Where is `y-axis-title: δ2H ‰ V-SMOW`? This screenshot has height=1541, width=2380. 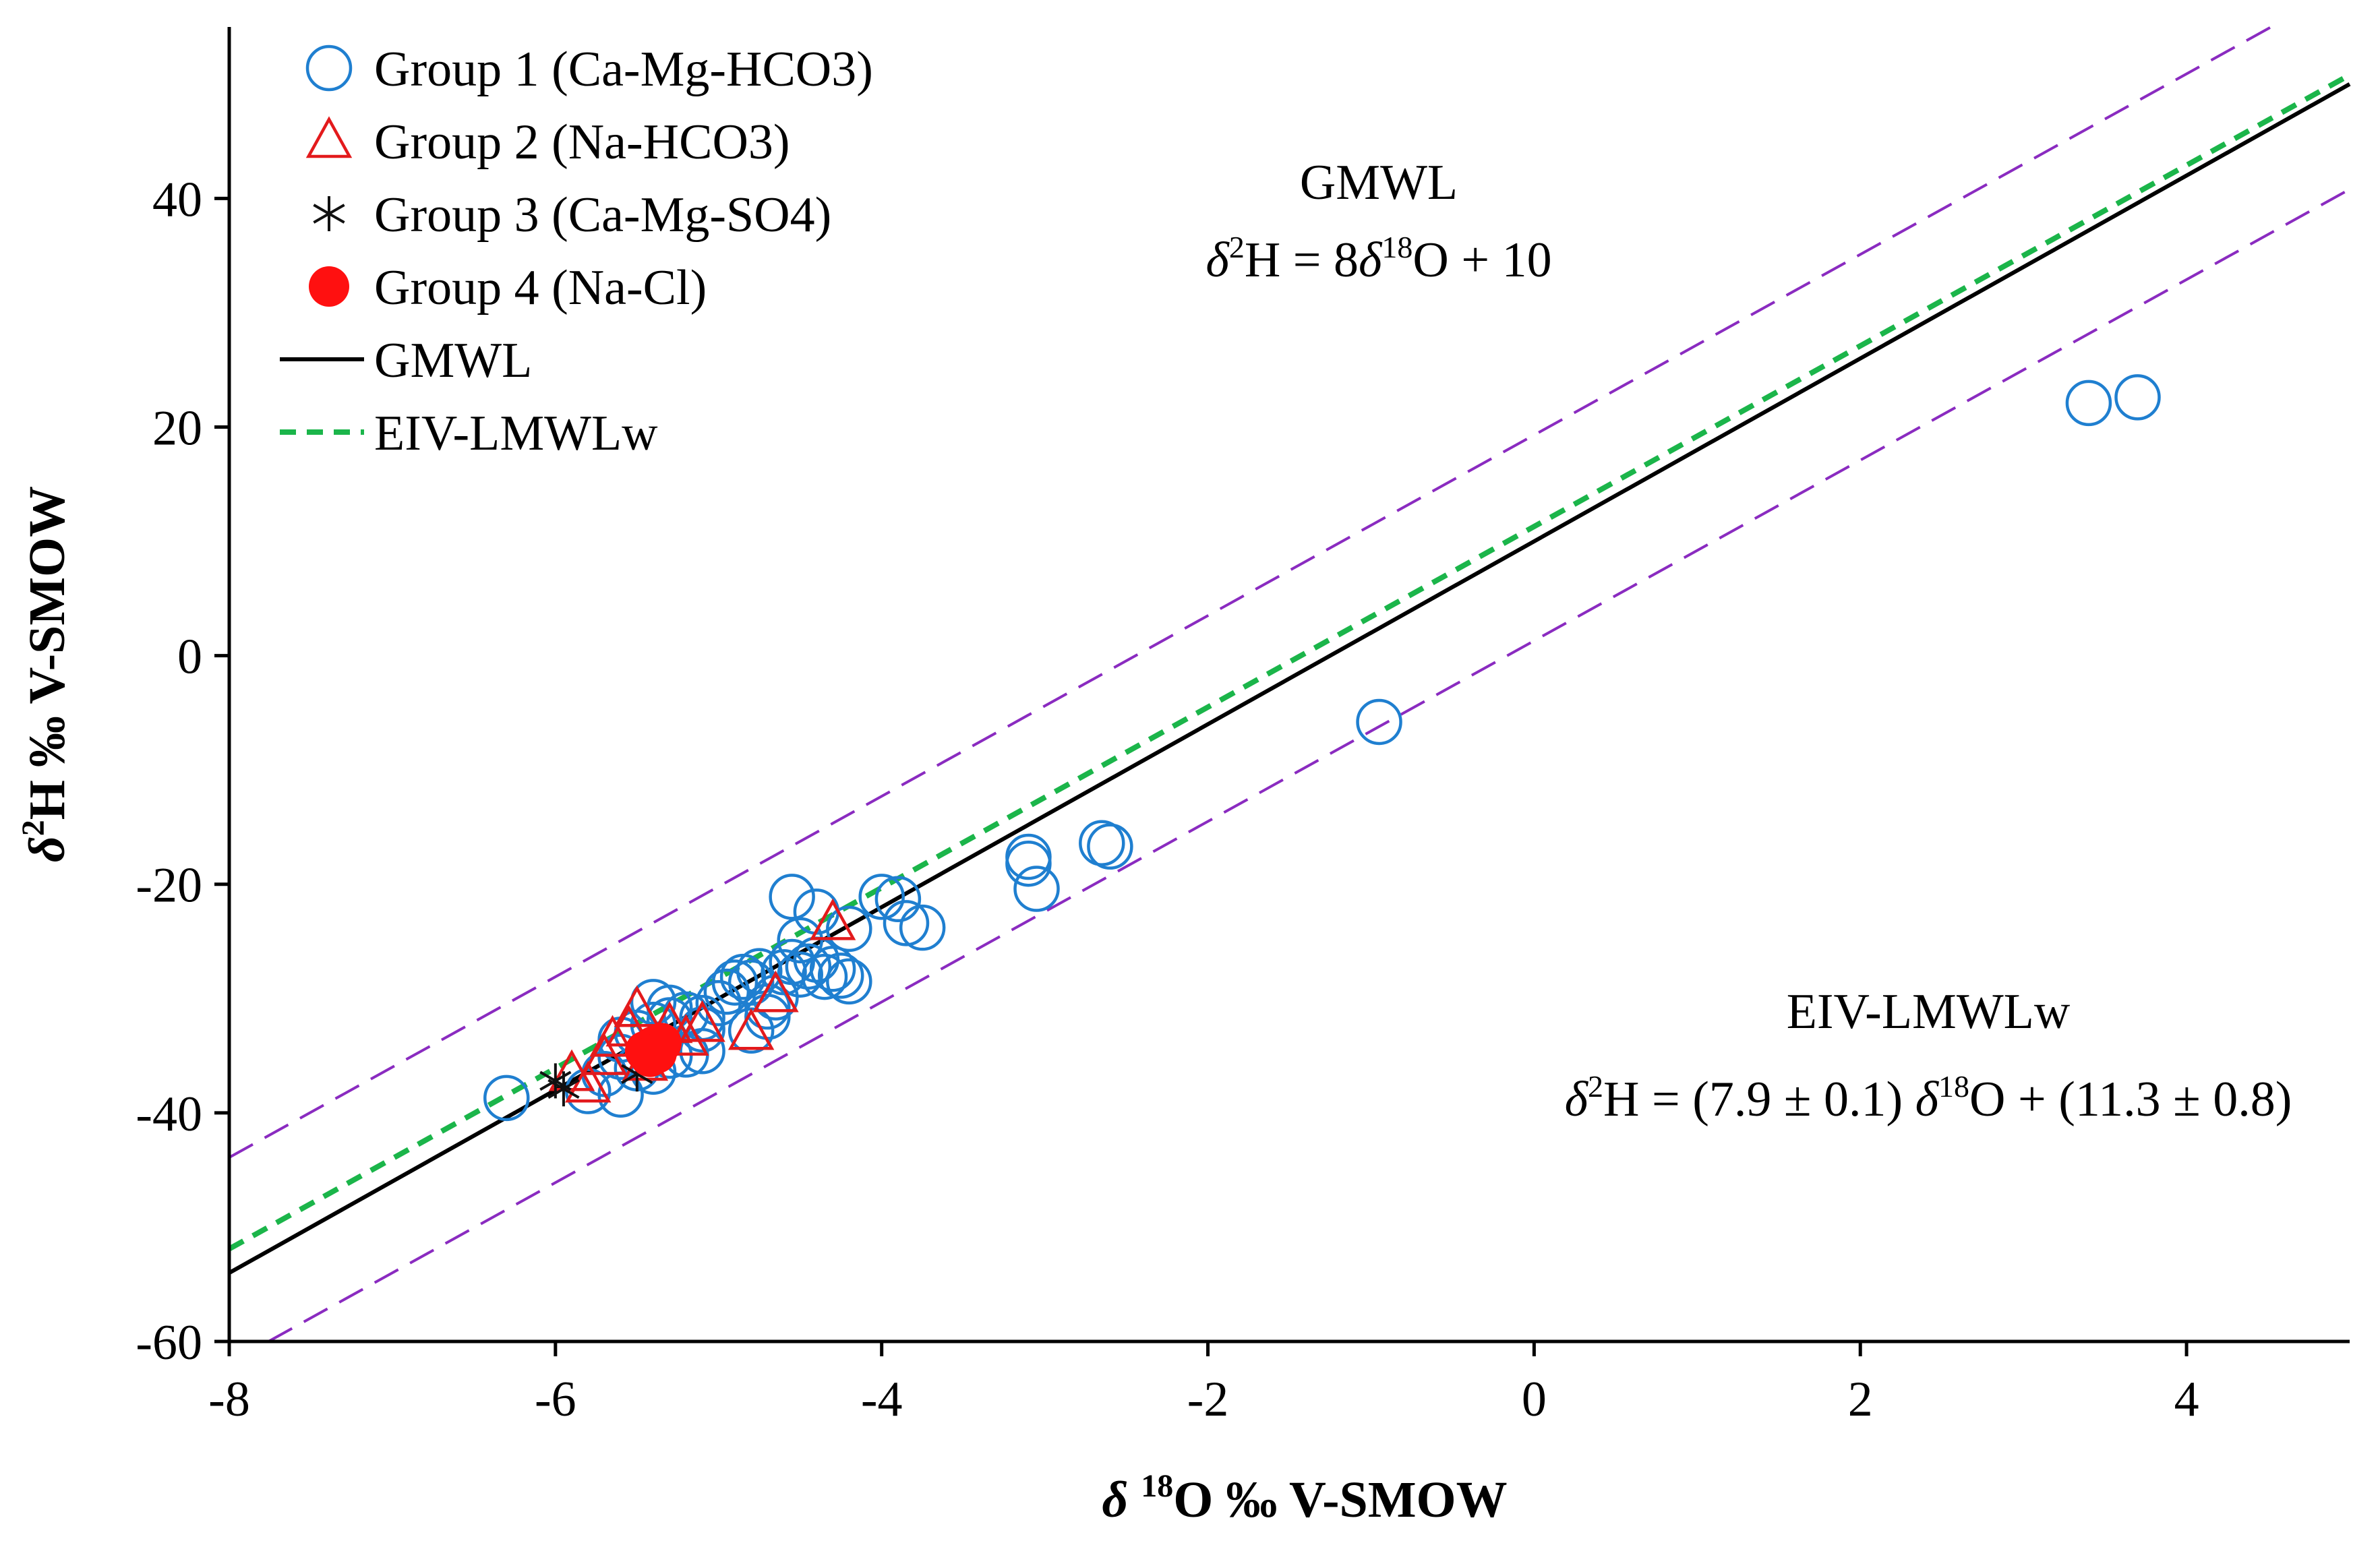 y-axis-title: δ2H ‰ V-SMOW is located at coordinates (46, 674).